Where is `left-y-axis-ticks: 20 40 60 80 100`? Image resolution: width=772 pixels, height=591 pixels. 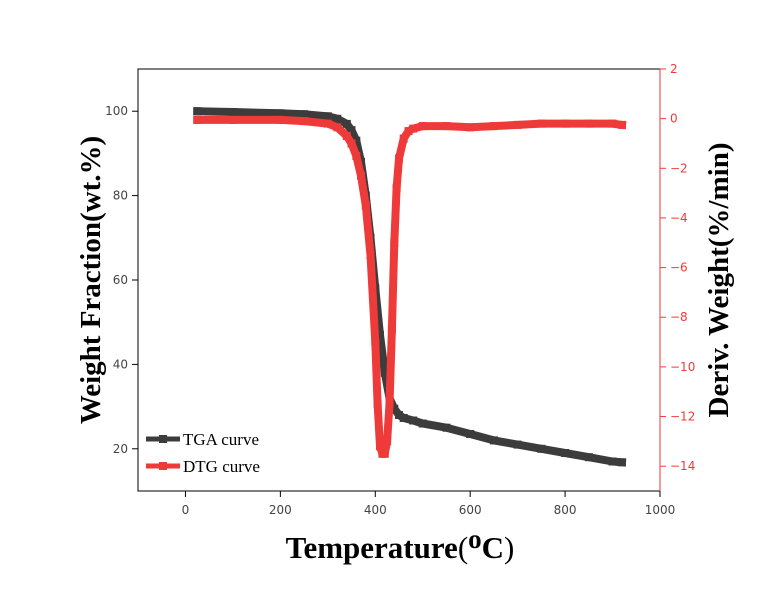 left-y-axis-ticks: 20 40 60 80 100 is located at coordinates (121, 280).